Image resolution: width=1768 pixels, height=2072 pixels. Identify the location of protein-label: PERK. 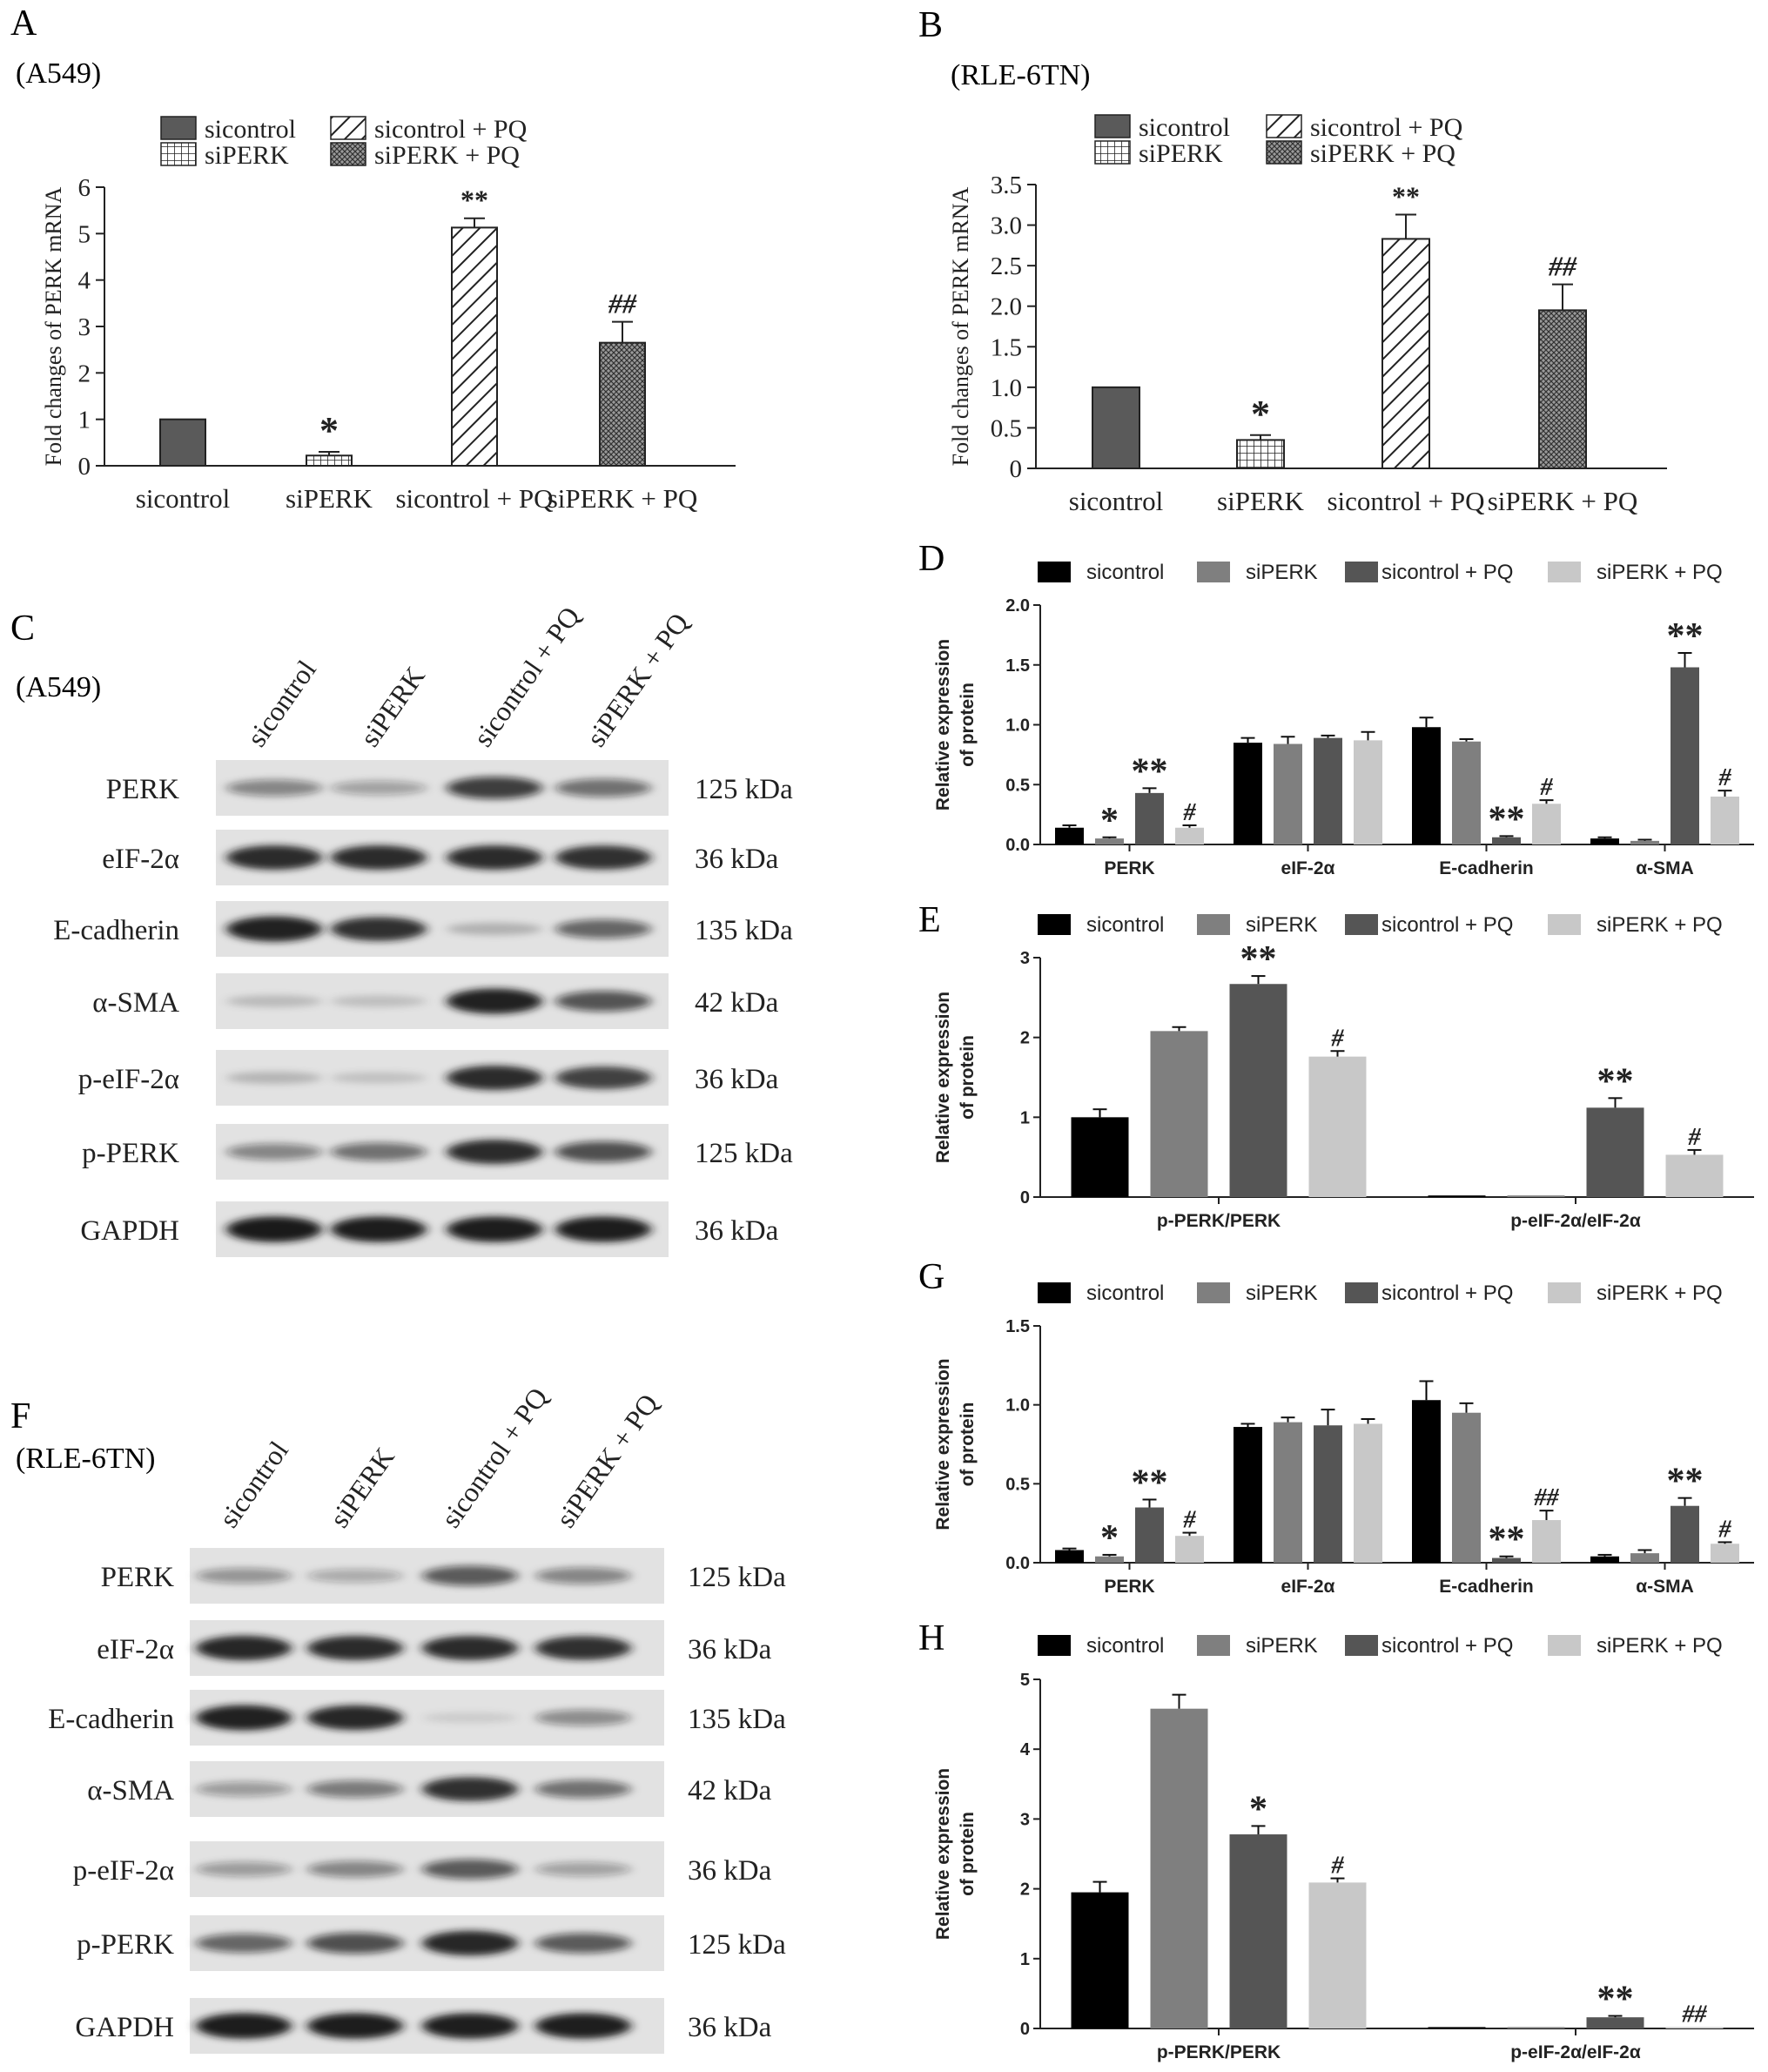
(138, 1578).